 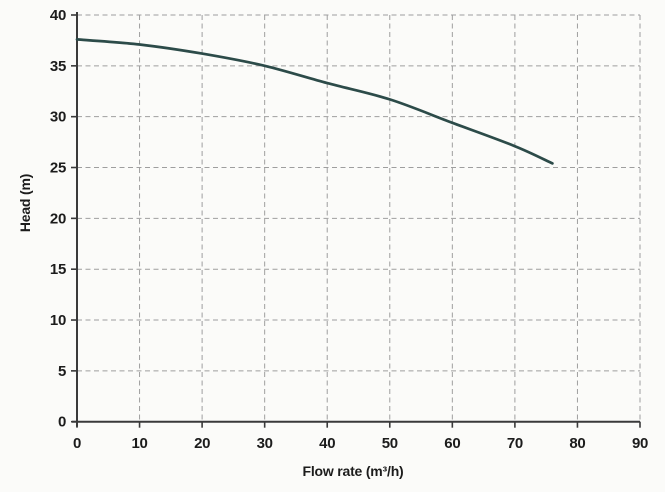 What do you see at coordinates (577, 443) in the screenshot?
I see `x-tick-label: 80` at bounding box center [577, 443].